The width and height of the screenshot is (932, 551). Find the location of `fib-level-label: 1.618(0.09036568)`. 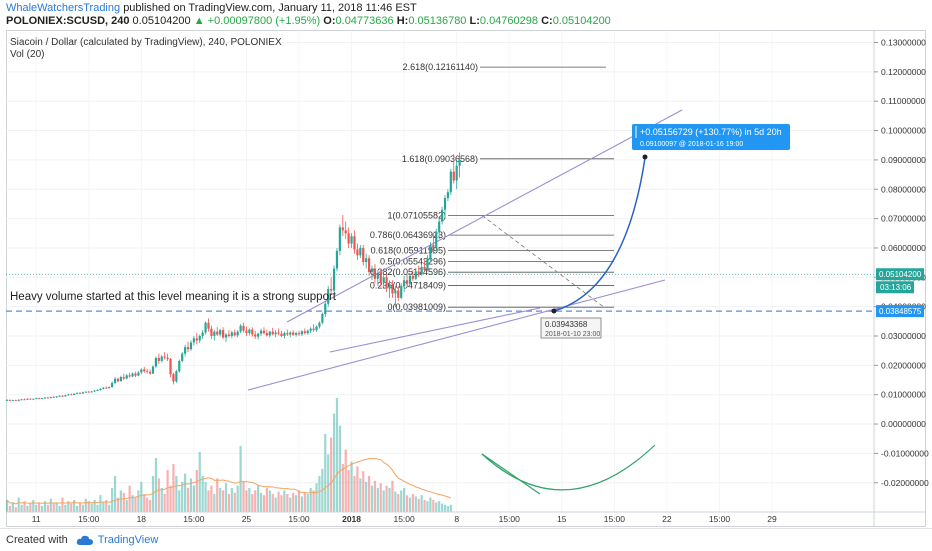

fib-level-label: 1.618(0.09036568) is located at coordinates (440, 159).